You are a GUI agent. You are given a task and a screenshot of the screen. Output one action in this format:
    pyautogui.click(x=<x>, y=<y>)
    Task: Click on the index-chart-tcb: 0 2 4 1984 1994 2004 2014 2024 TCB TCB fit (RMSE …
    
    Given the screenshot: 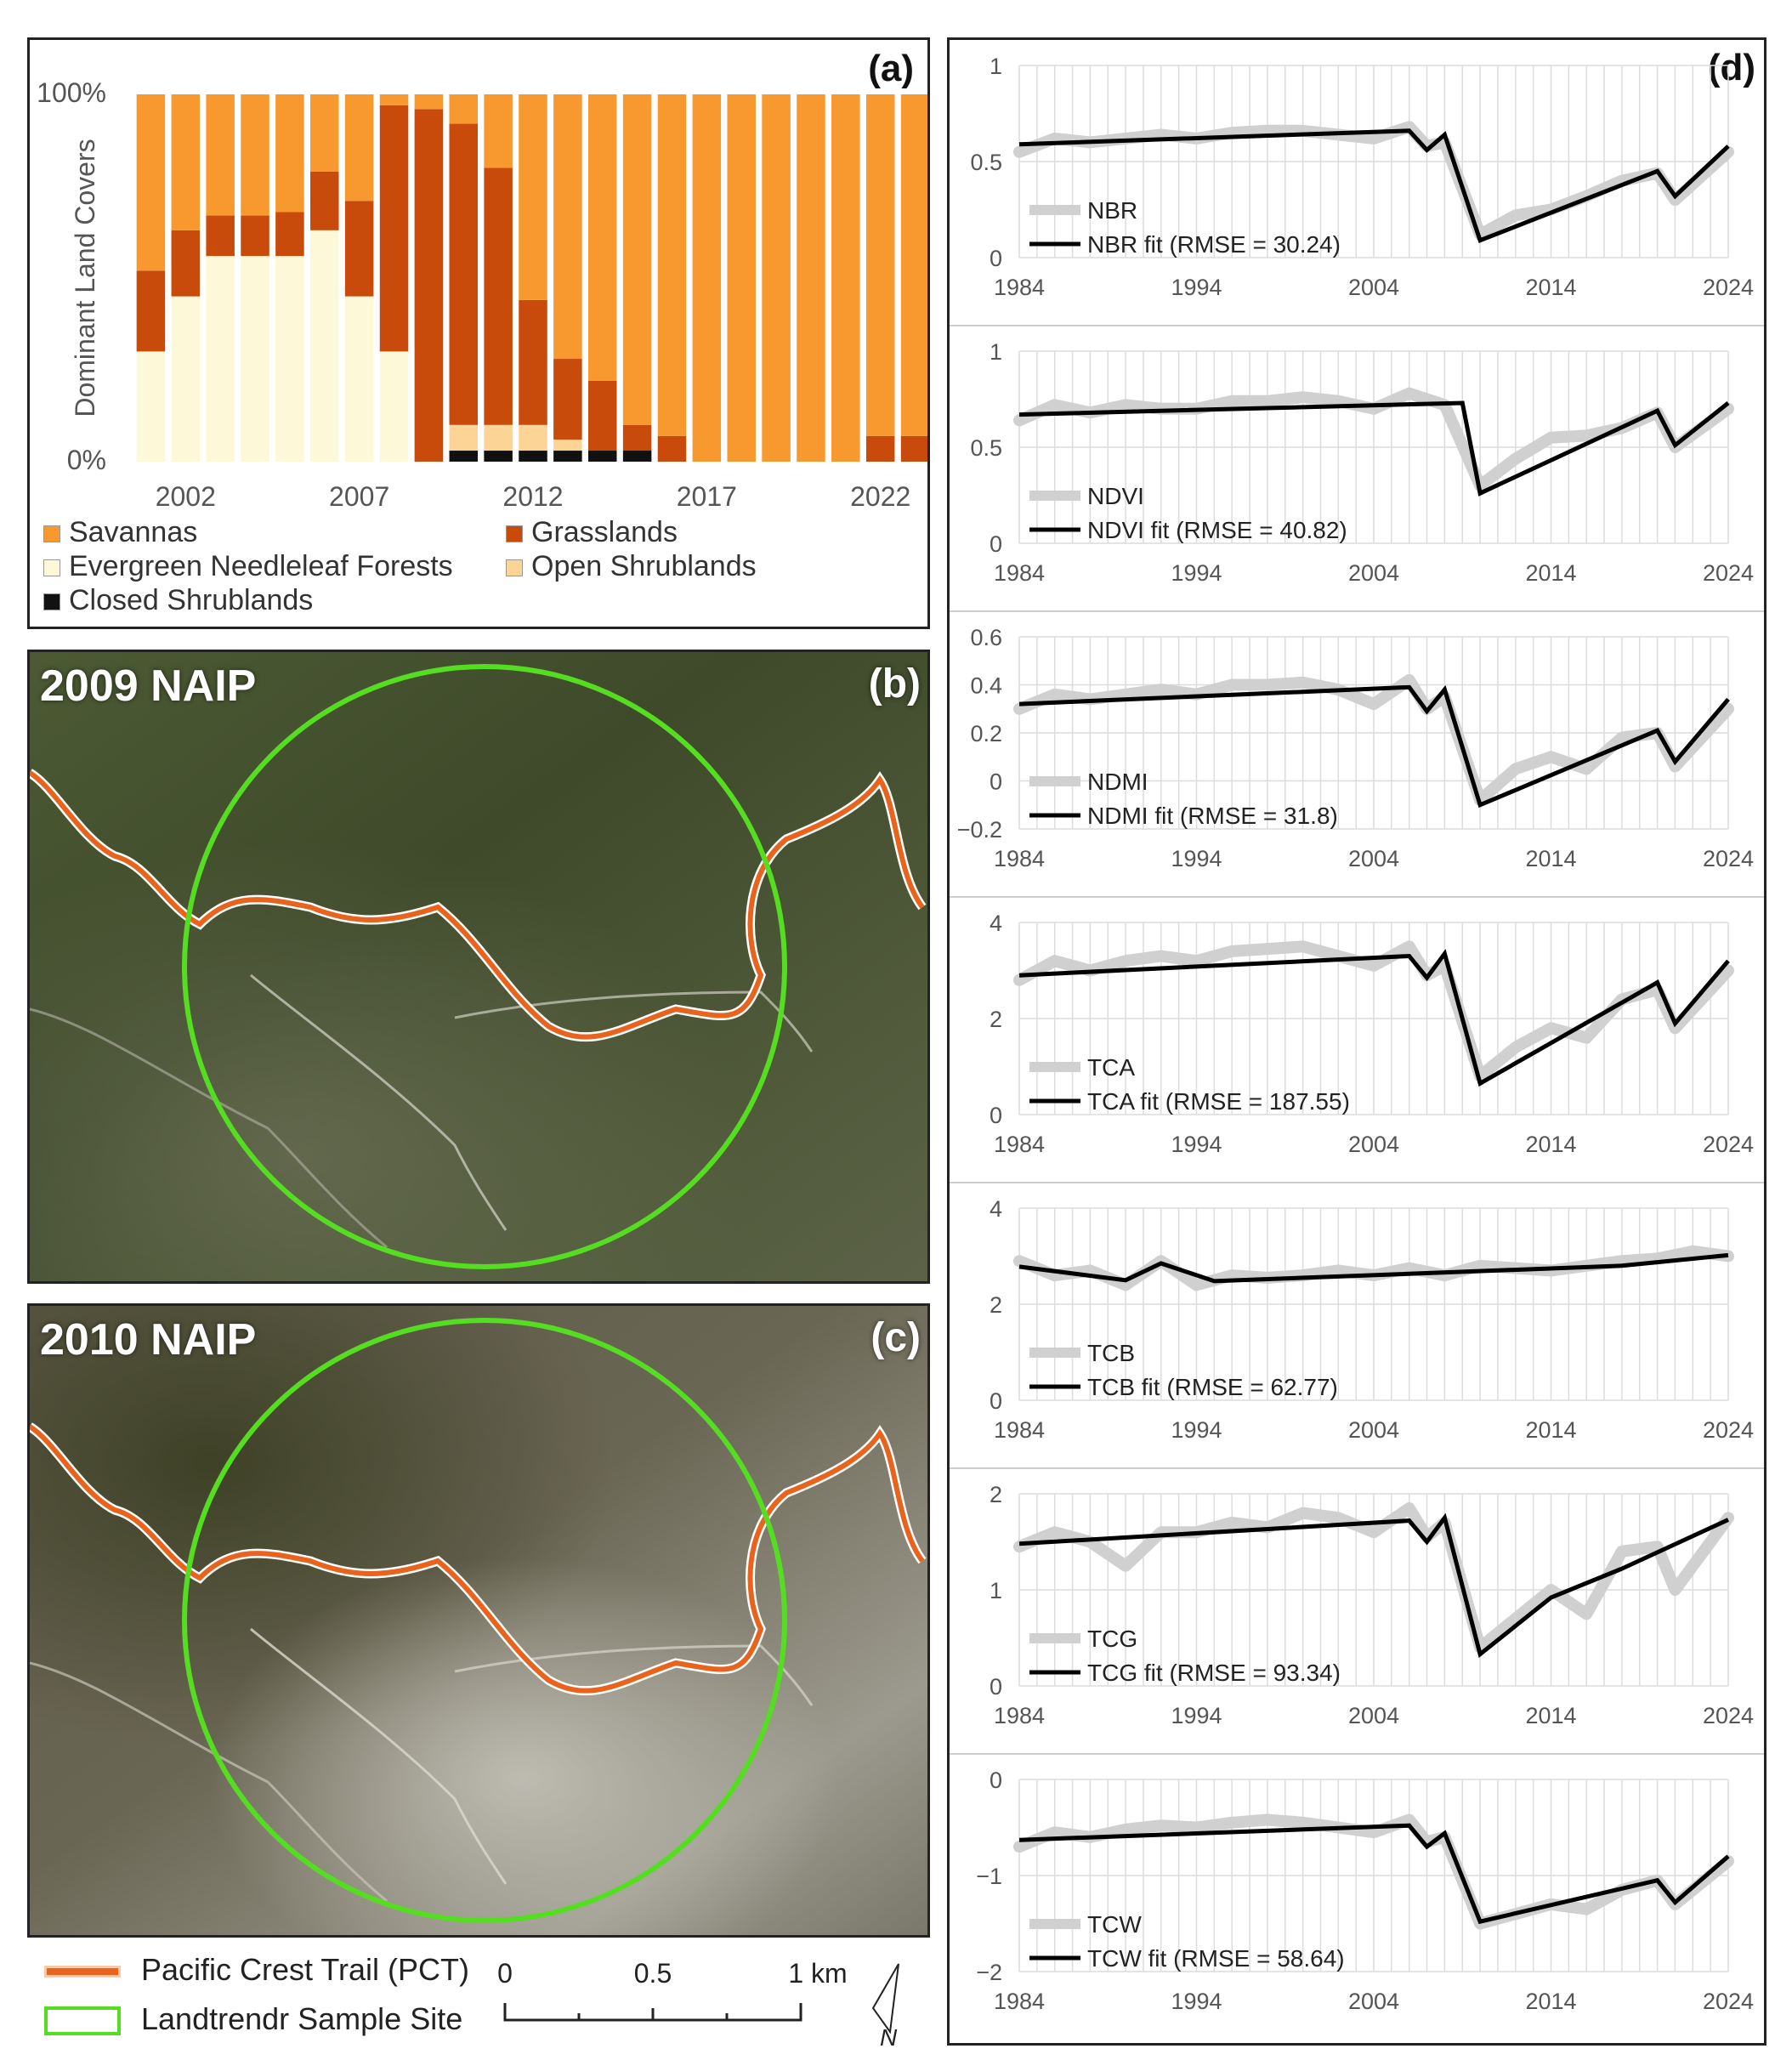 What is the action you would take?
    pyautogui.click(x=1357, y=1312)
    